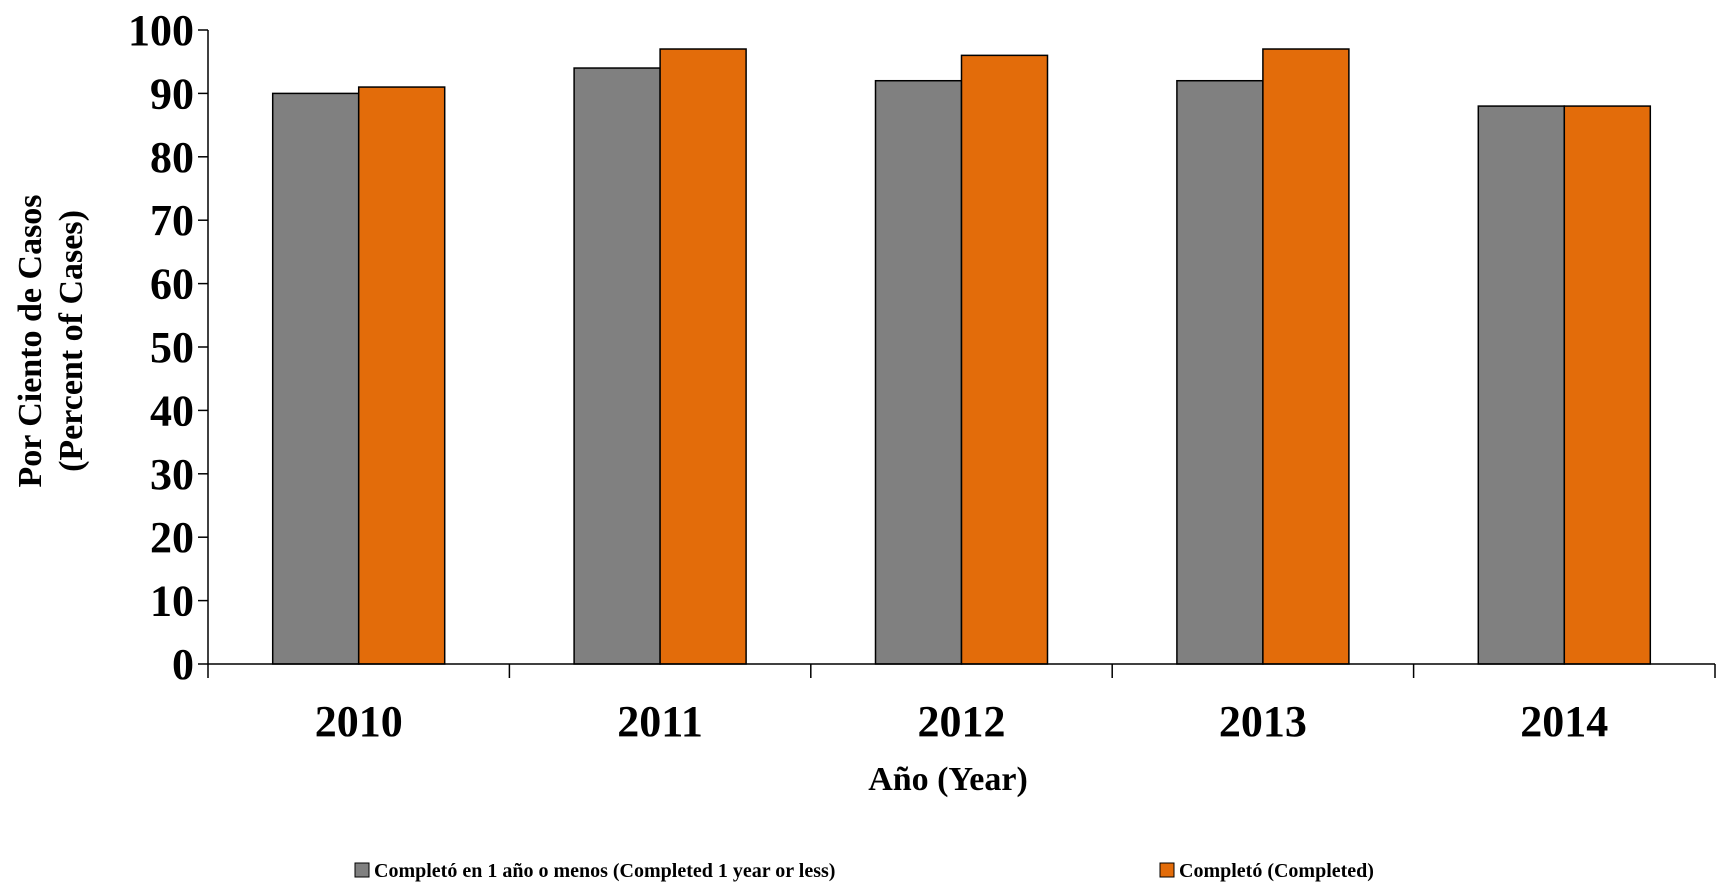 This screenshot has width=1723, height=891. Describe the element at coordinates (1263, 721) in the screenshot. I see `x-tick-label: 2013` at that location.